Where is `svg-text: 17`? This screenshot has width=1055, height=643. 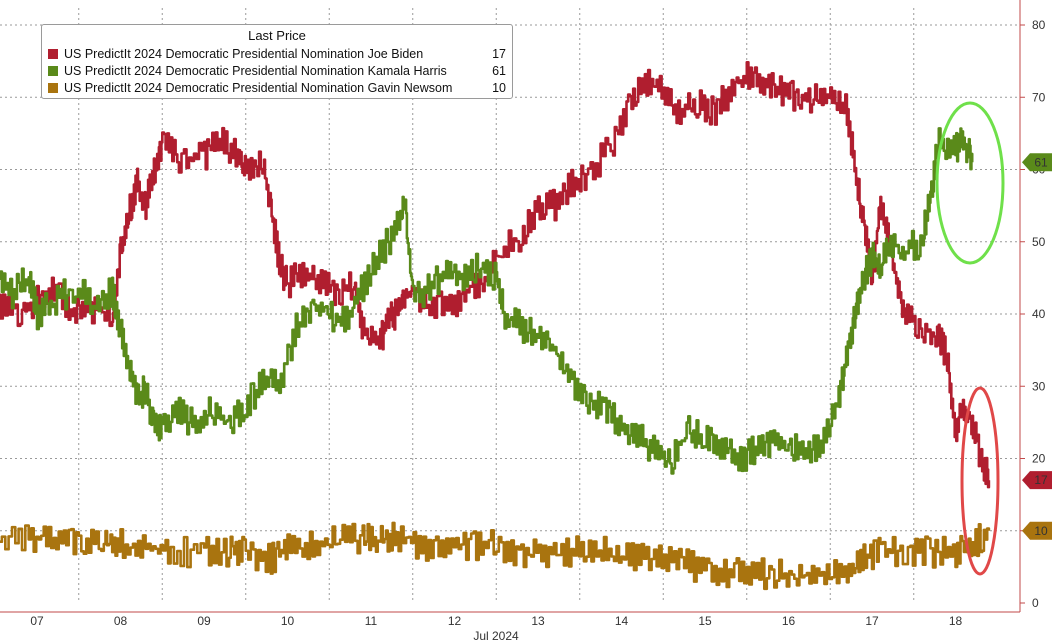 svg-text: 17 is located at coordinates (1041, 480).